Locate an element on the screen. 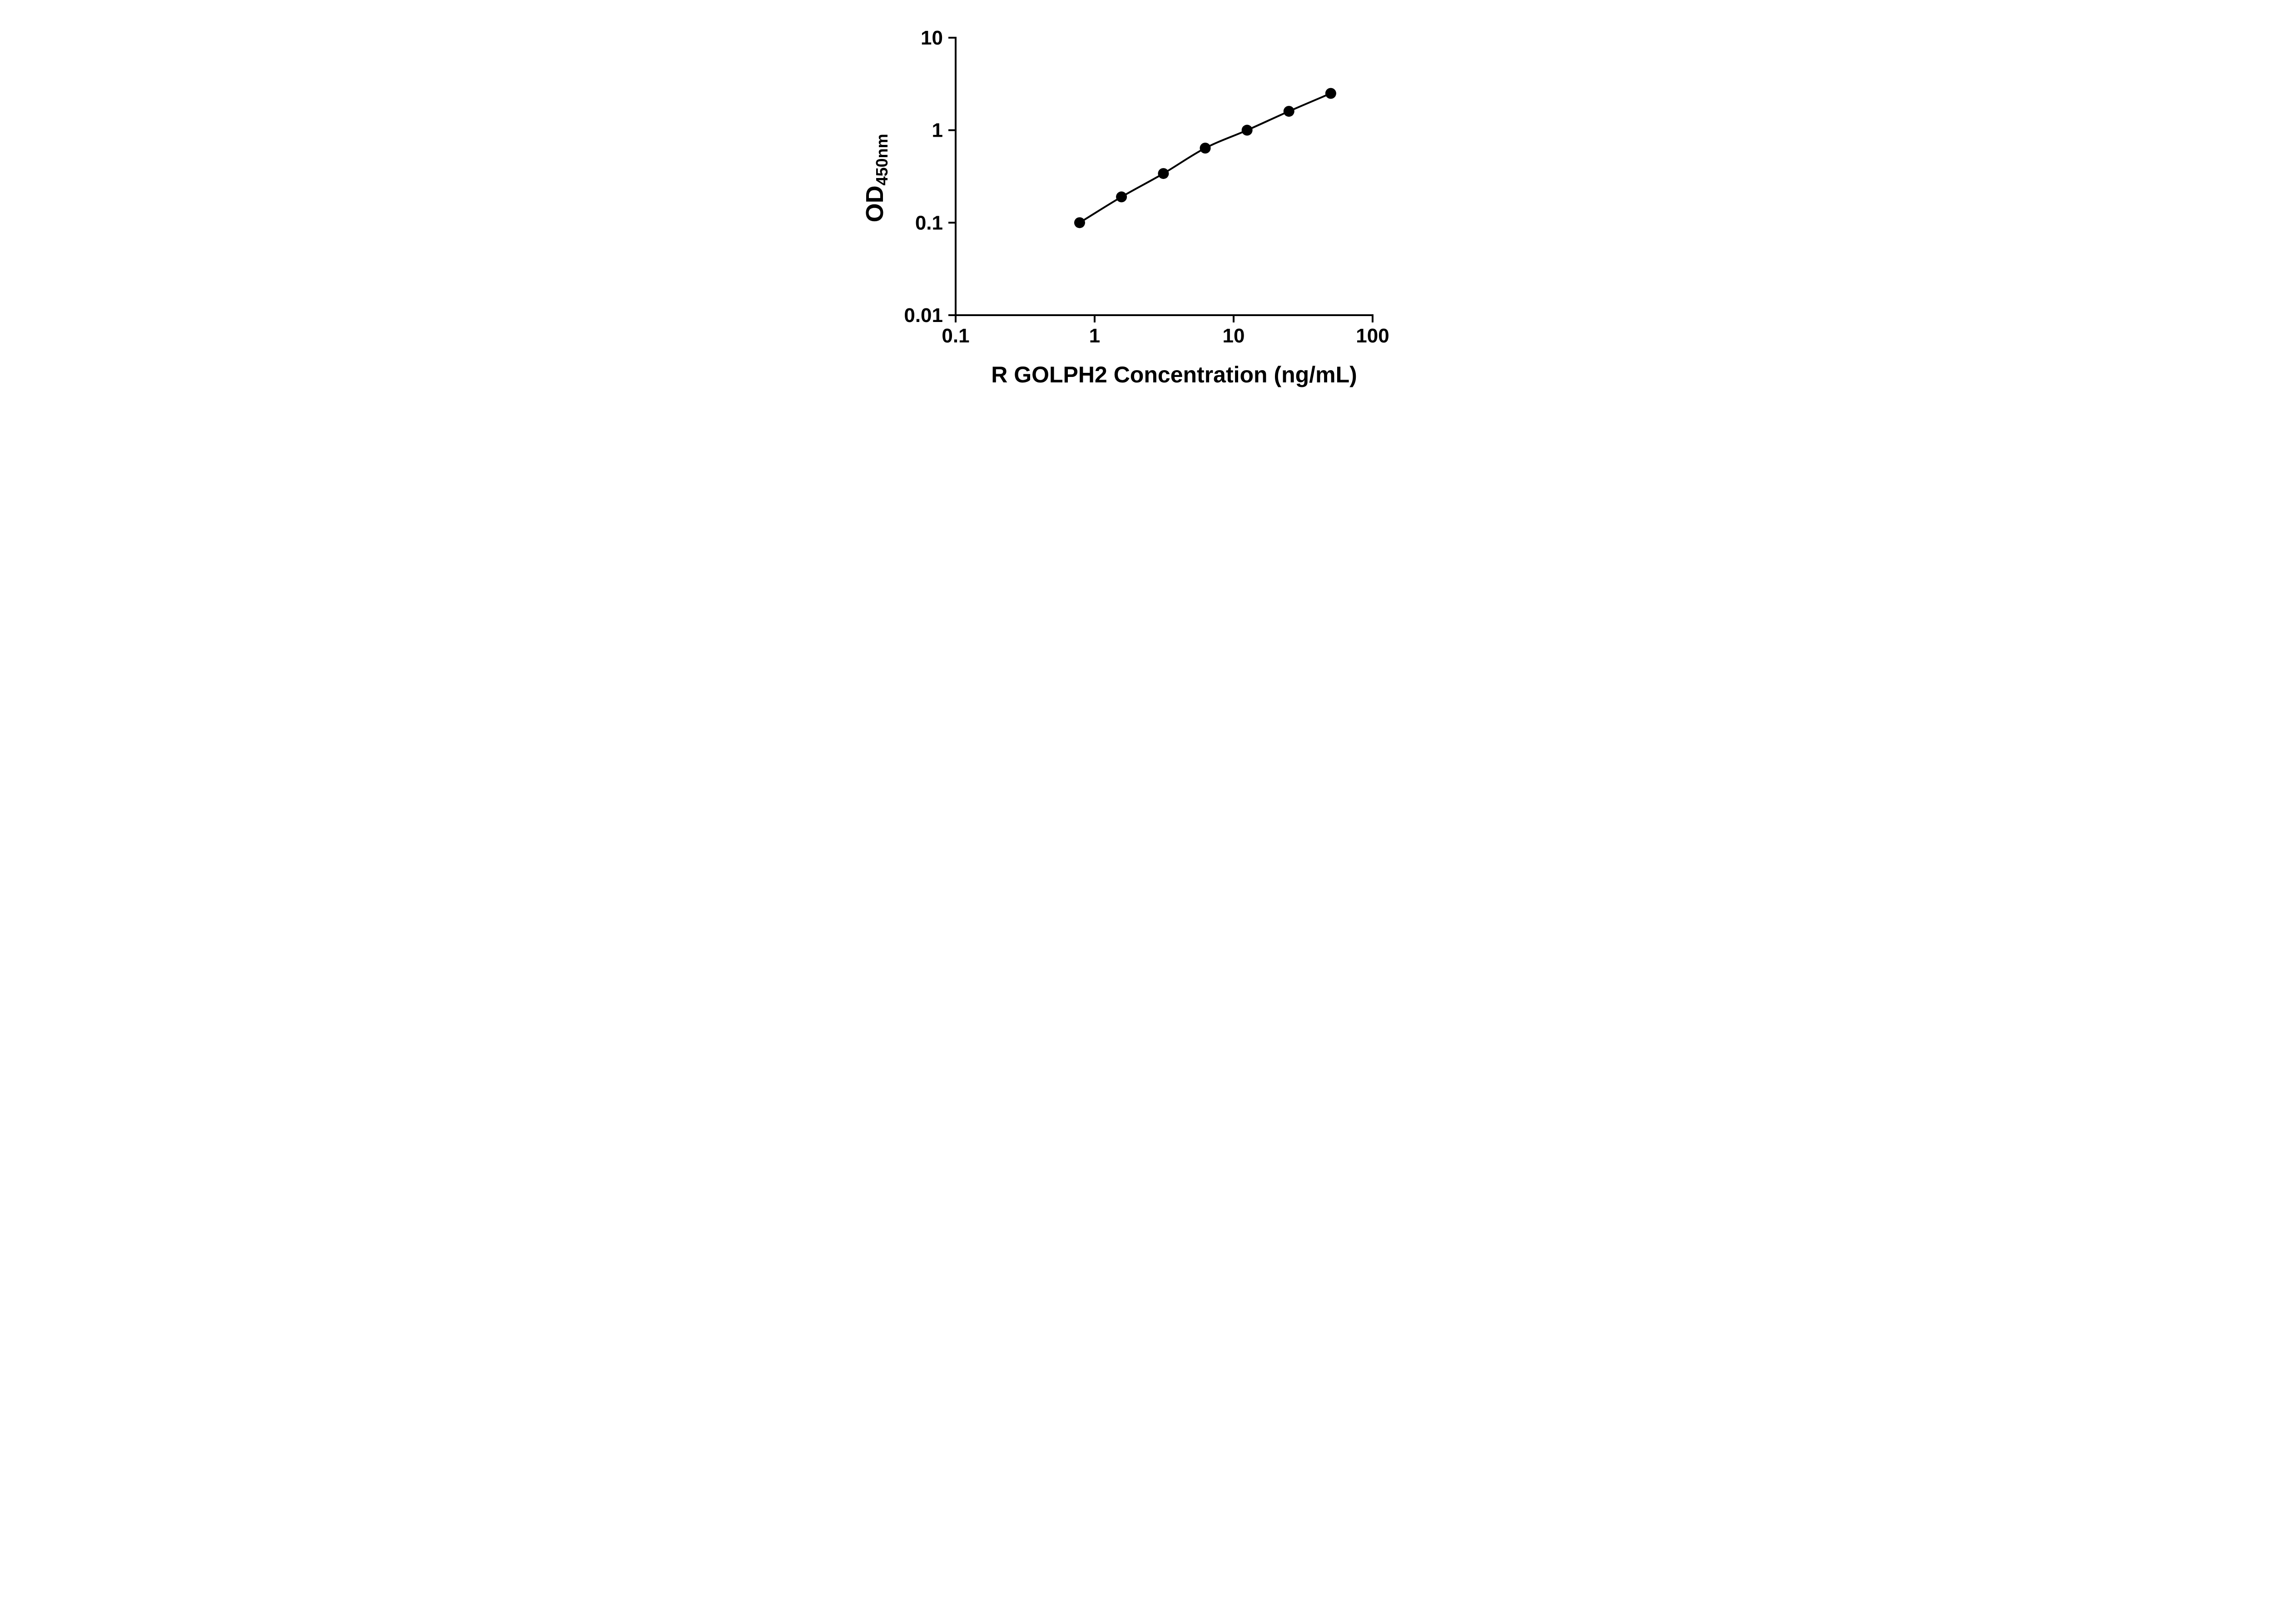 This screenshot has width=2271, height=1624. y-axis-title-main: OD is located at coordinates (874, 204).